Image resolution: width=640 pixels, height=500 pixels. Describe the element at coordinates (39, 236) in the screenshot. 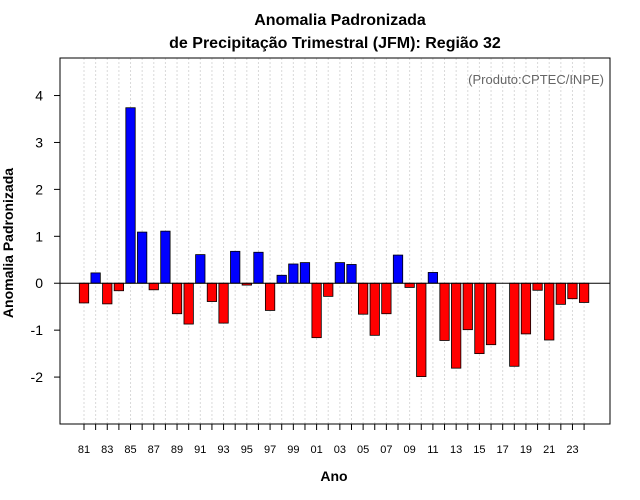

I see `y-tick-label: 1` at that location.